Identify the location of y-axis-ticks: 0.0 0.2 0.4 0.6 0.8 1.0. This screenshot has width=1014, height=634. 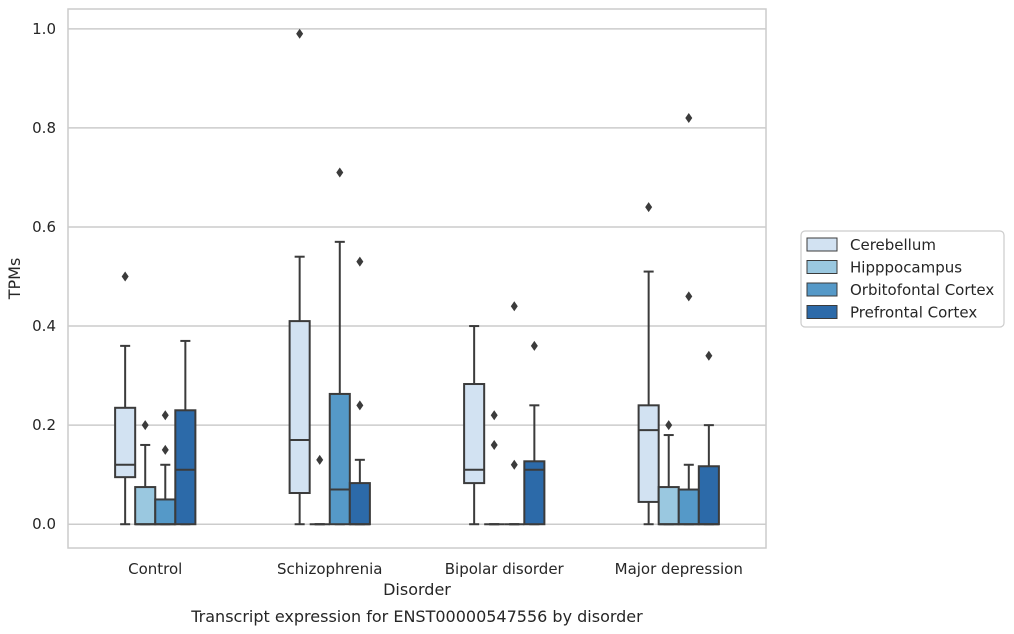
(44, 276).